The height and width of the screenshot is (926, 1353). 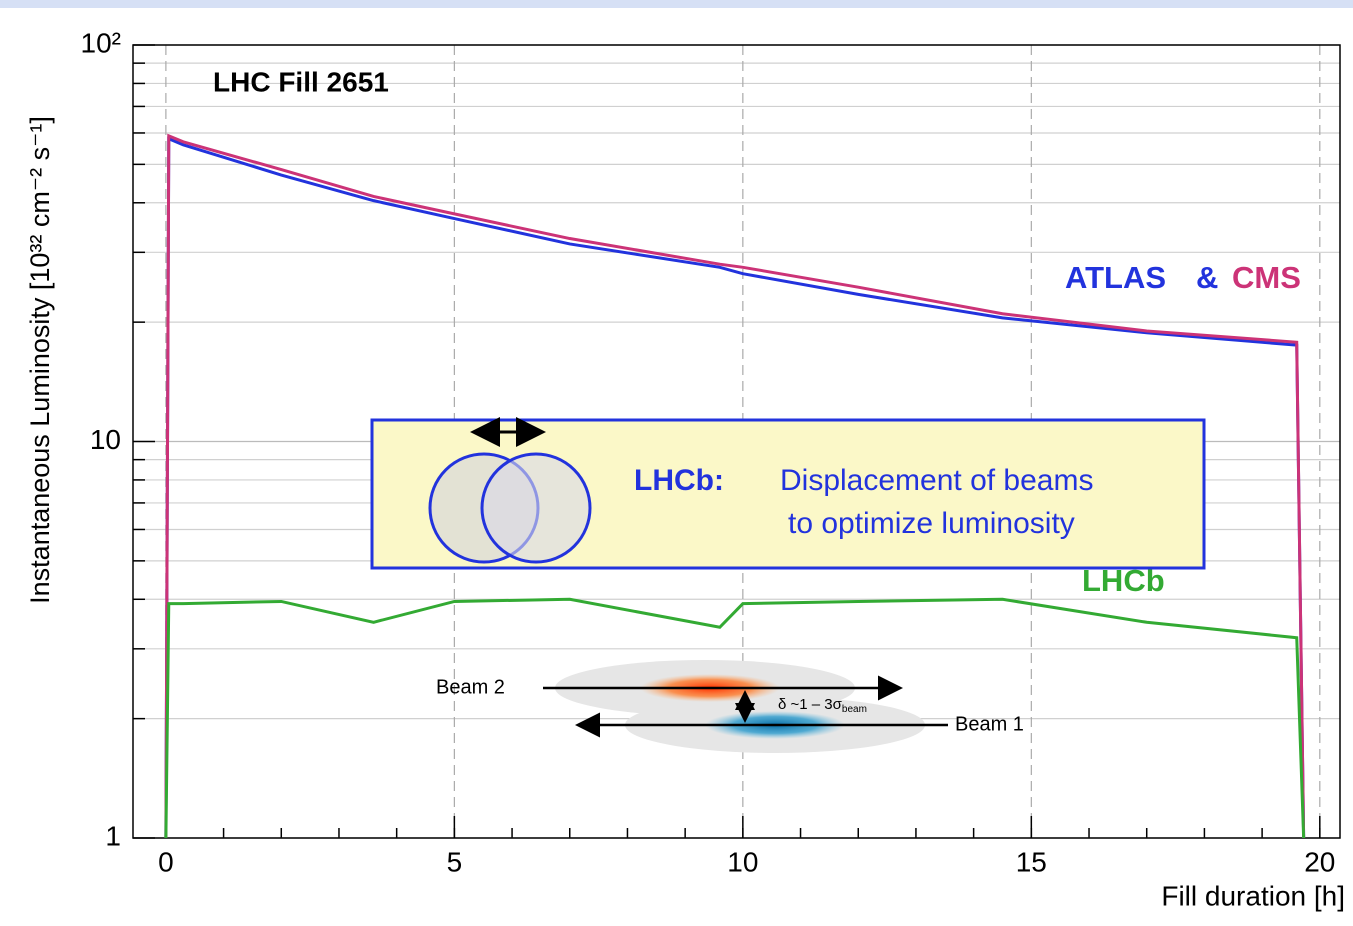 What do you see at coordinates (1253, 895) in the screenshot?
I see `x-axis-label: Fill duration [h]` at bounding box center [1253, 895].